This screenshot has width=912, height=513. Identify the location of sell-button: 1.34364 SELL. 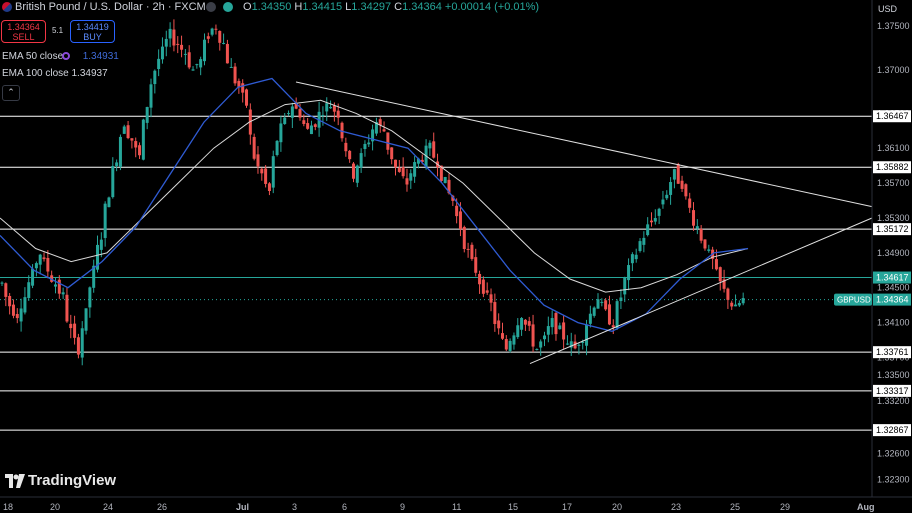
(23, 31).